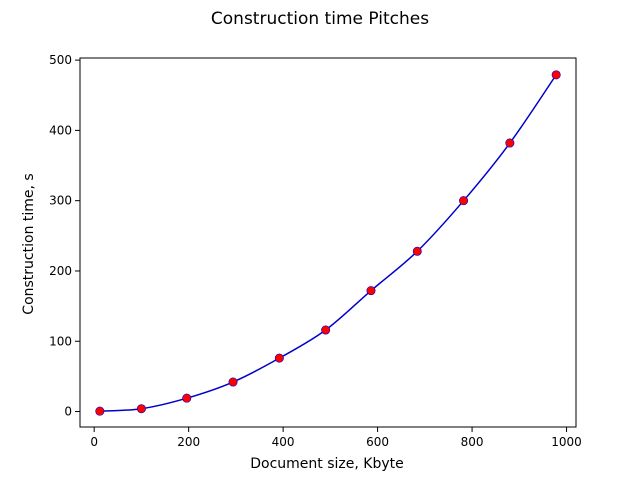 The height and width of the screenshot is (480, 640). What do you see at coordinates (283, 442) in the screenshot?
I see `x-tick-label: 400` at bounding box center [283, 442].